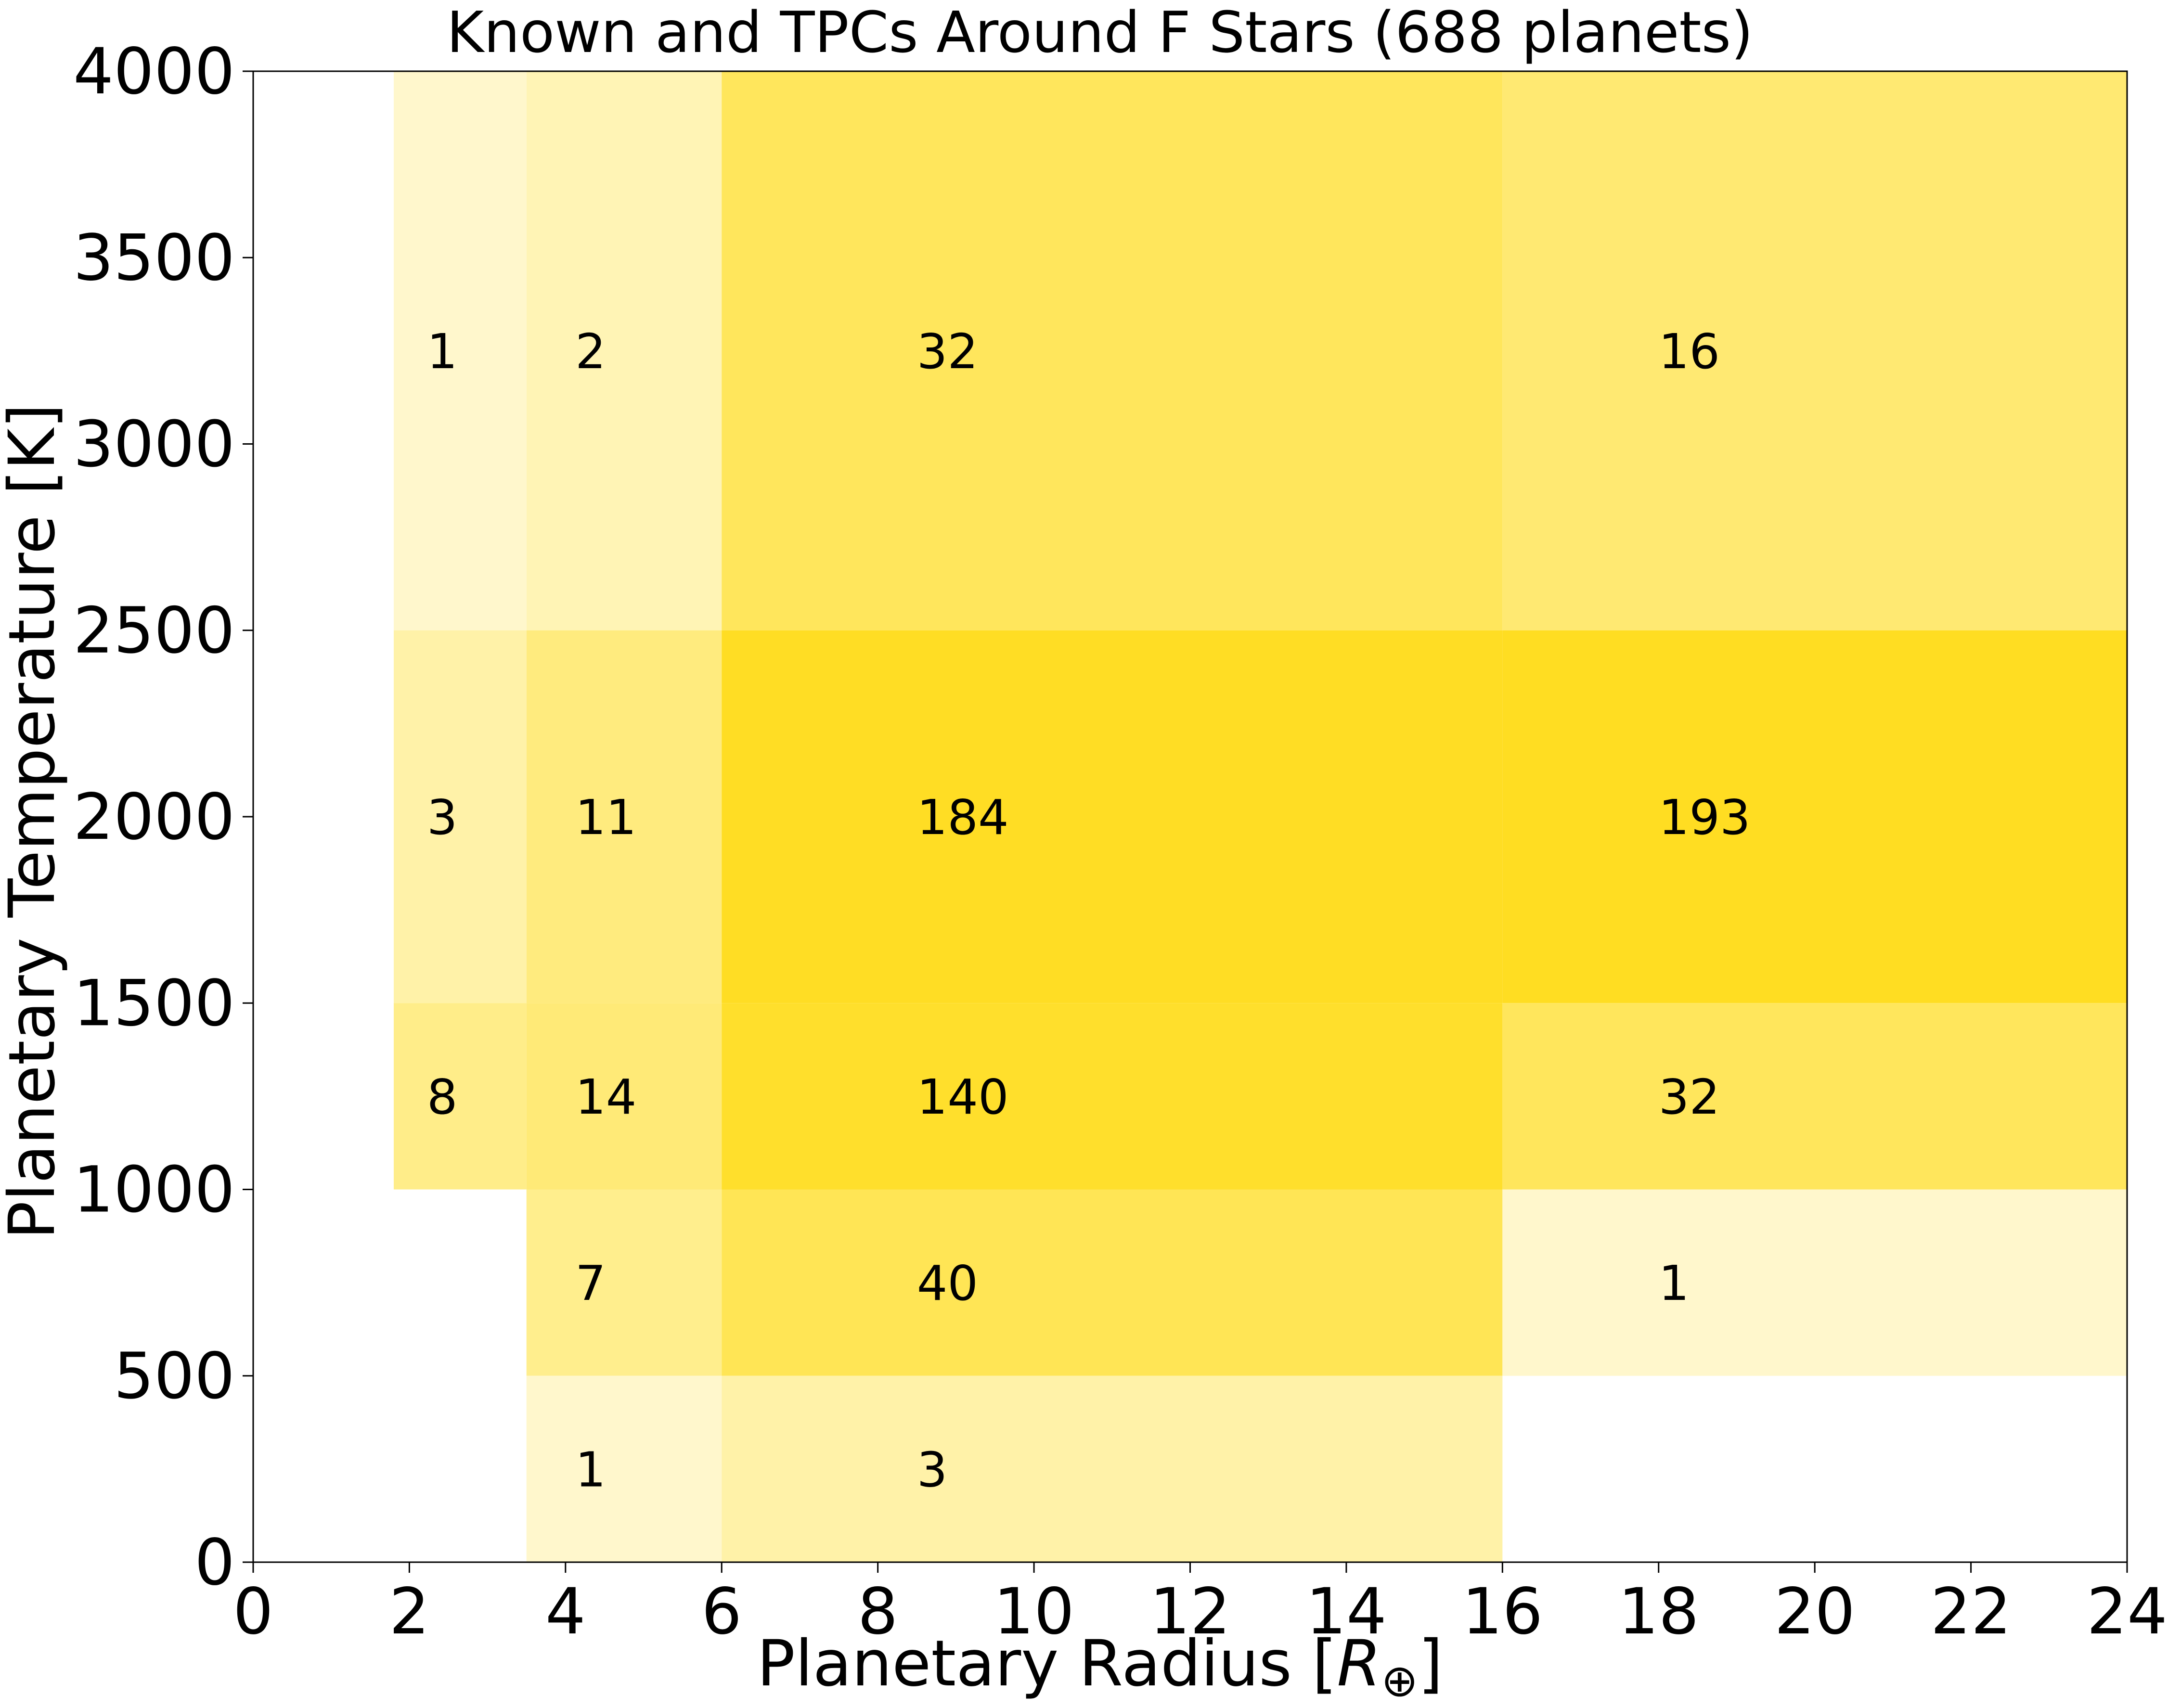 The width and height of the screenshot is (2168, 1708). Describe the element at coordinates (590, 1283) in the screenshot. I see `heatmap-cell-label: 7` at that location.